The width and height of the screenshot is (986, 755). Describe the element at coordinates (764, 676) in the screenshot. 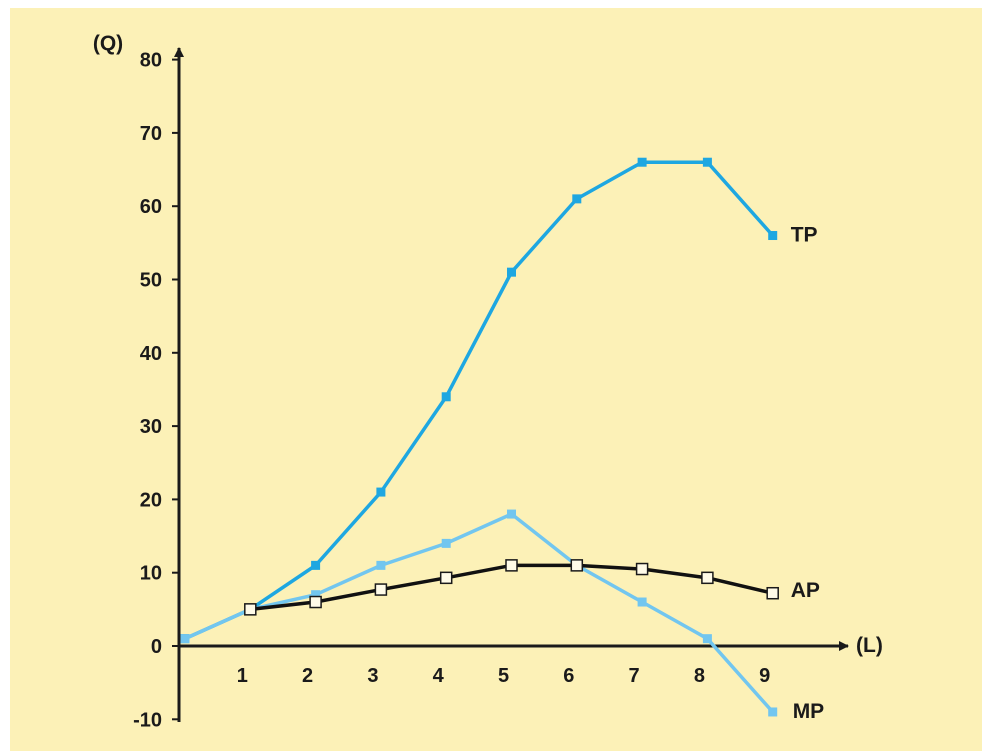

I see `x-tick-label: 9` at that location.